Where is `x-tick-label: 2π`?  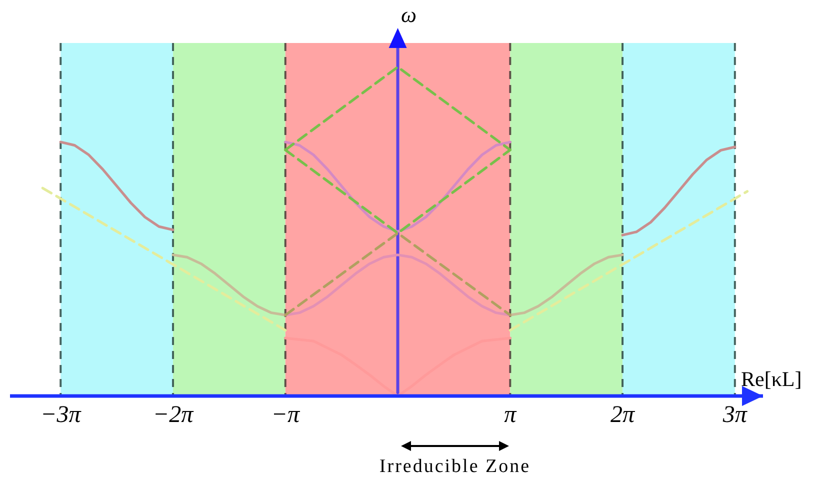 x-tick-label: 2π is located at coordinates (623, 415).